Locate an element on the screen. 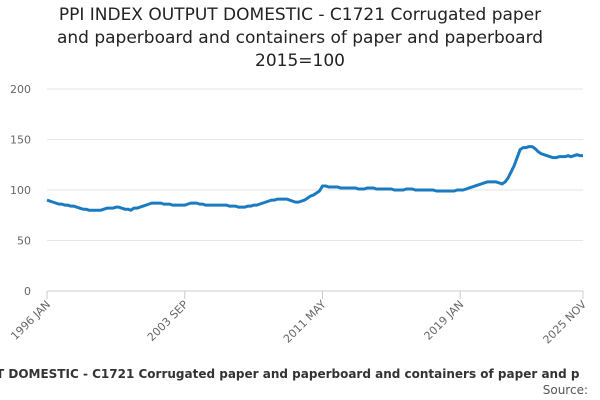 Image resolution: width=600 pixels, height=400 pixels. source: Source: is located at coordinates (565, 390).